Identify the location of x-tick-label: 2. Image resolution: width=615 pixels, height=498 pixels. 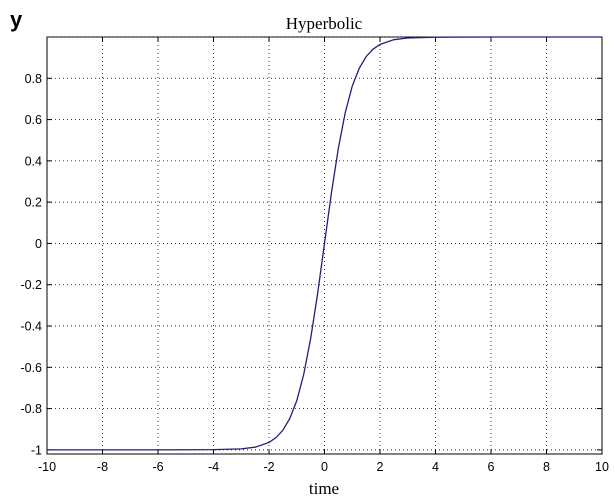
(380, 467).